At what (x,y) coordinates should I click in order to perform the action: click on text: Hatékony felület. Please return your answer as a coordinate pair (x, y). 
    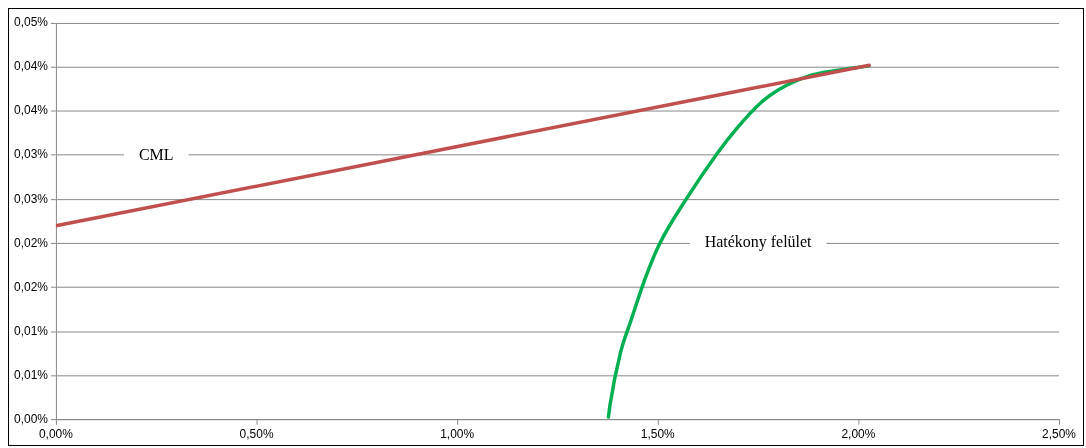
    Looking at the image, I should click on (758, 242).